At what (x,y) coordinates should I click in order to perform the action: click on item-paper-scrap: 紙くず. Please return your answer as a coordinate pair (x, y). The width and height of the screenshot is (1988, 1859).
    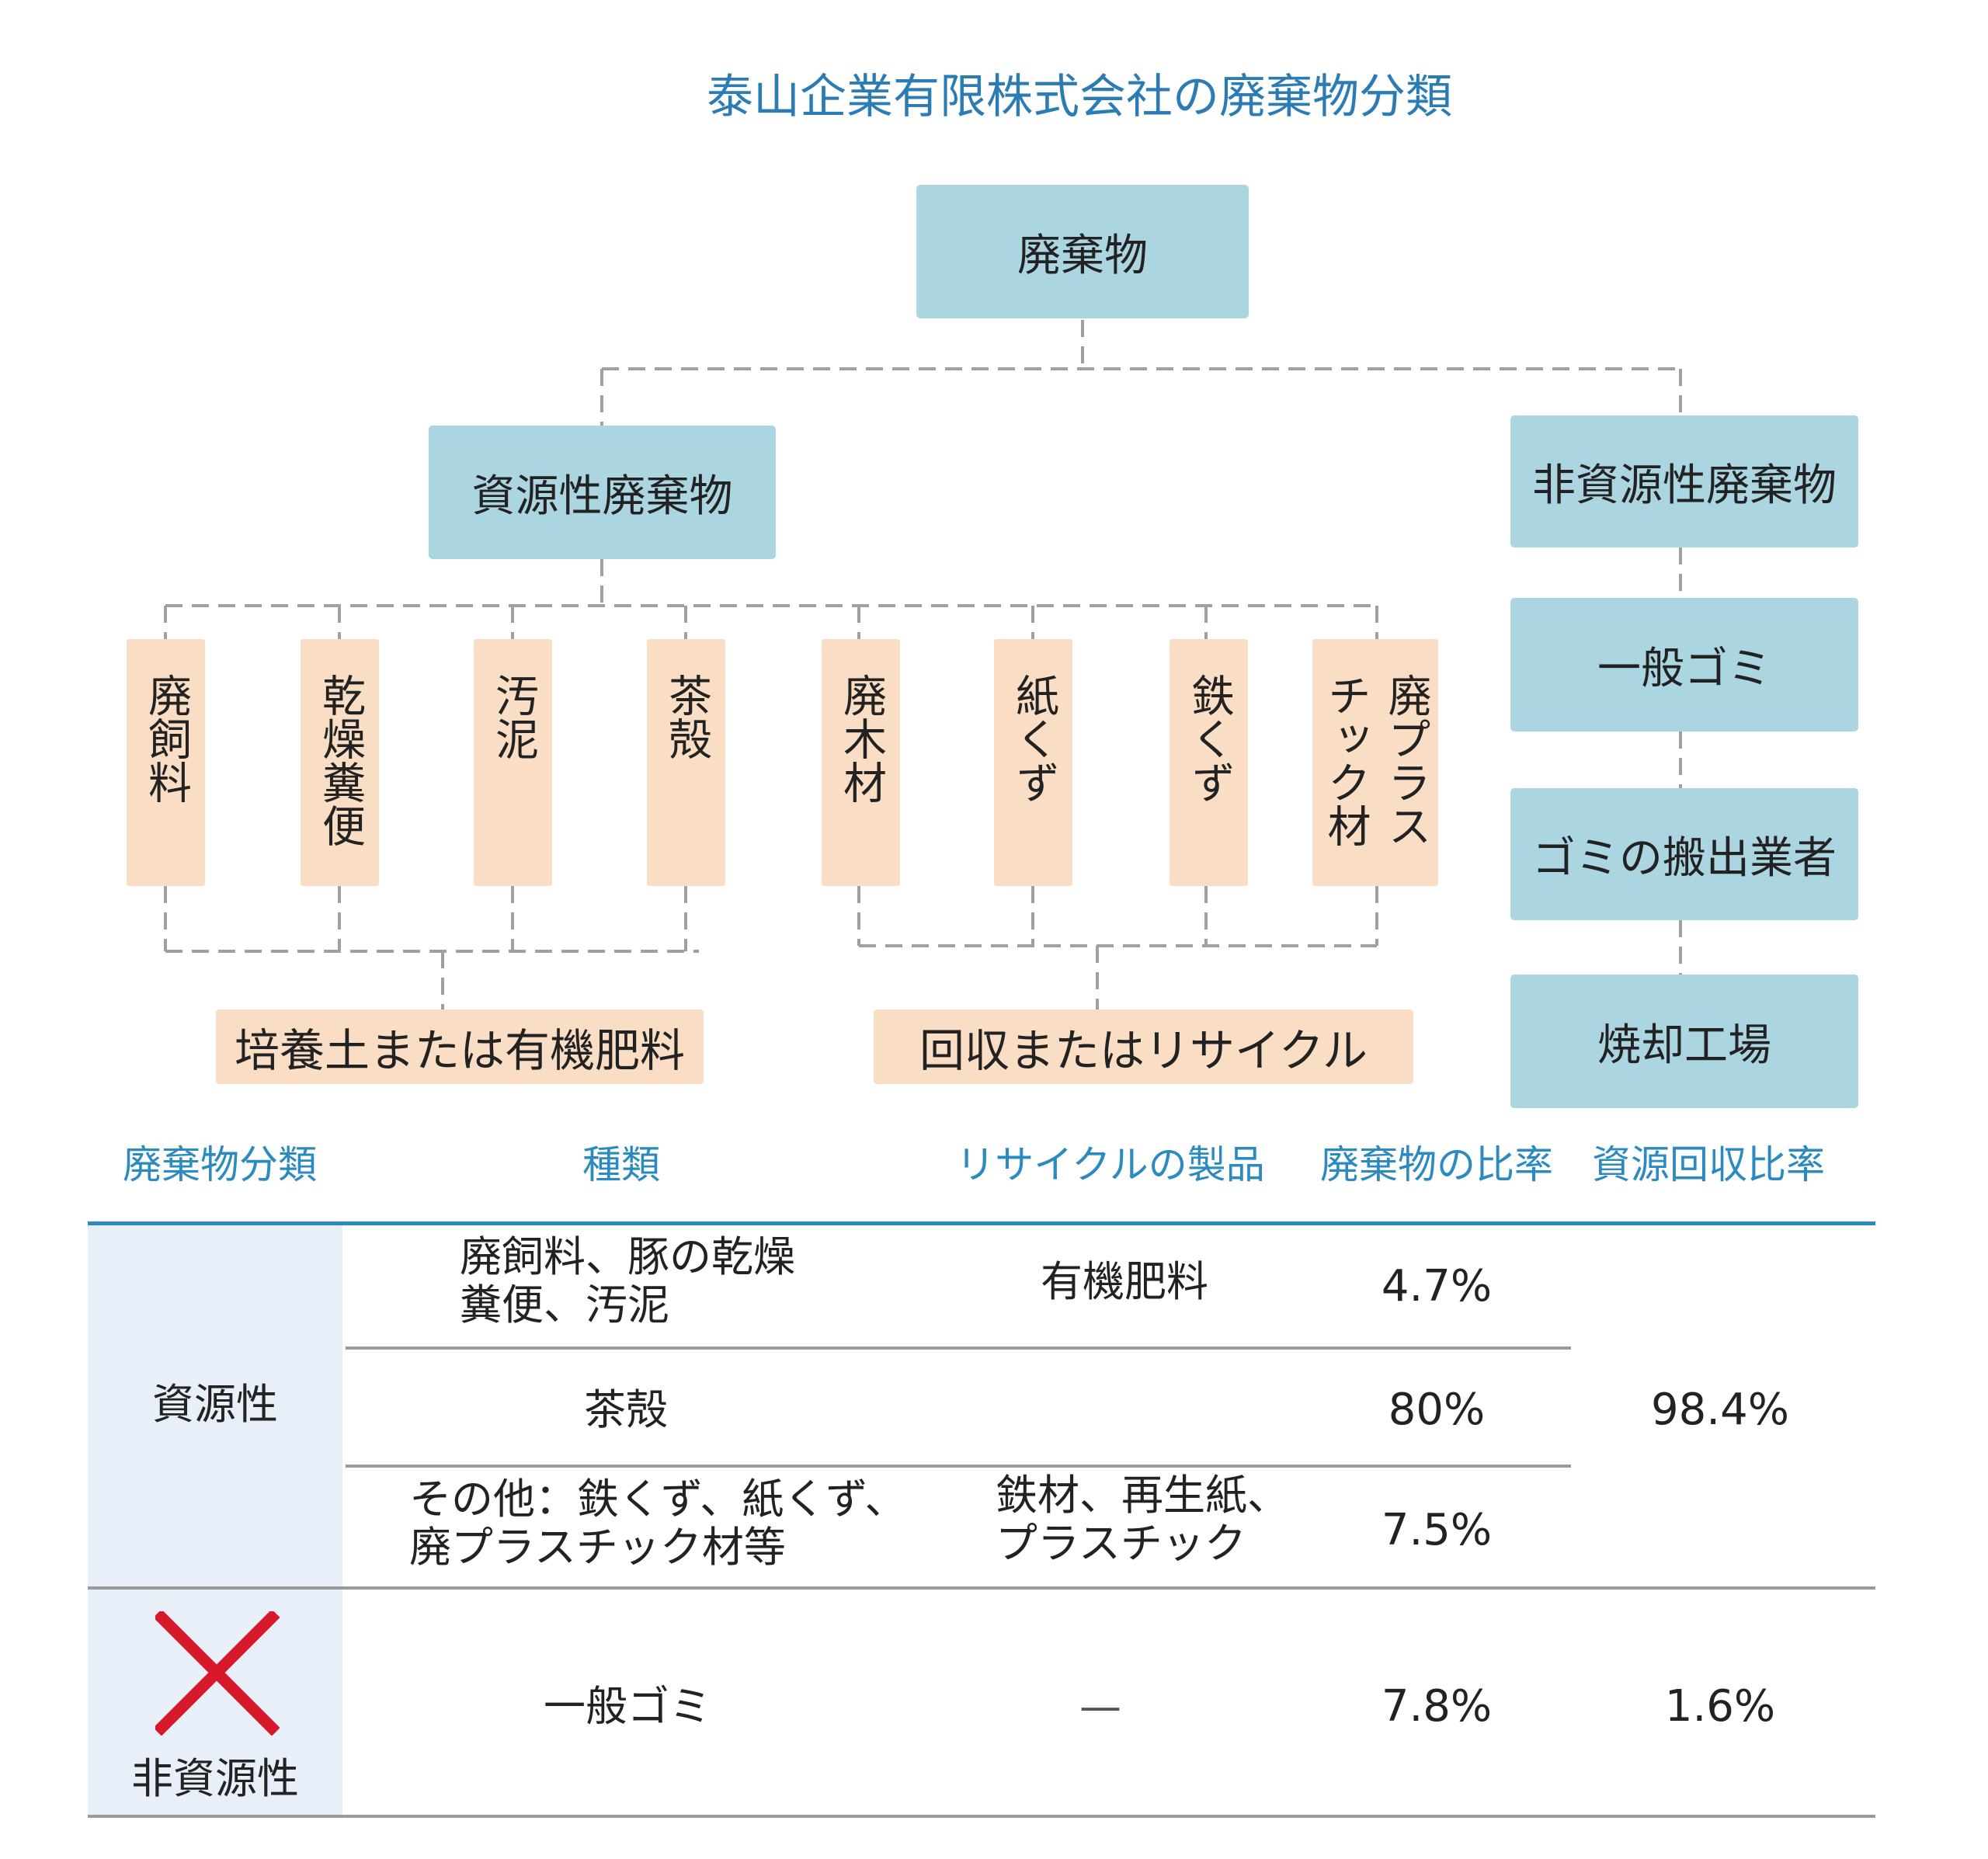
    Looking at the image, I should click on (1033, 762).